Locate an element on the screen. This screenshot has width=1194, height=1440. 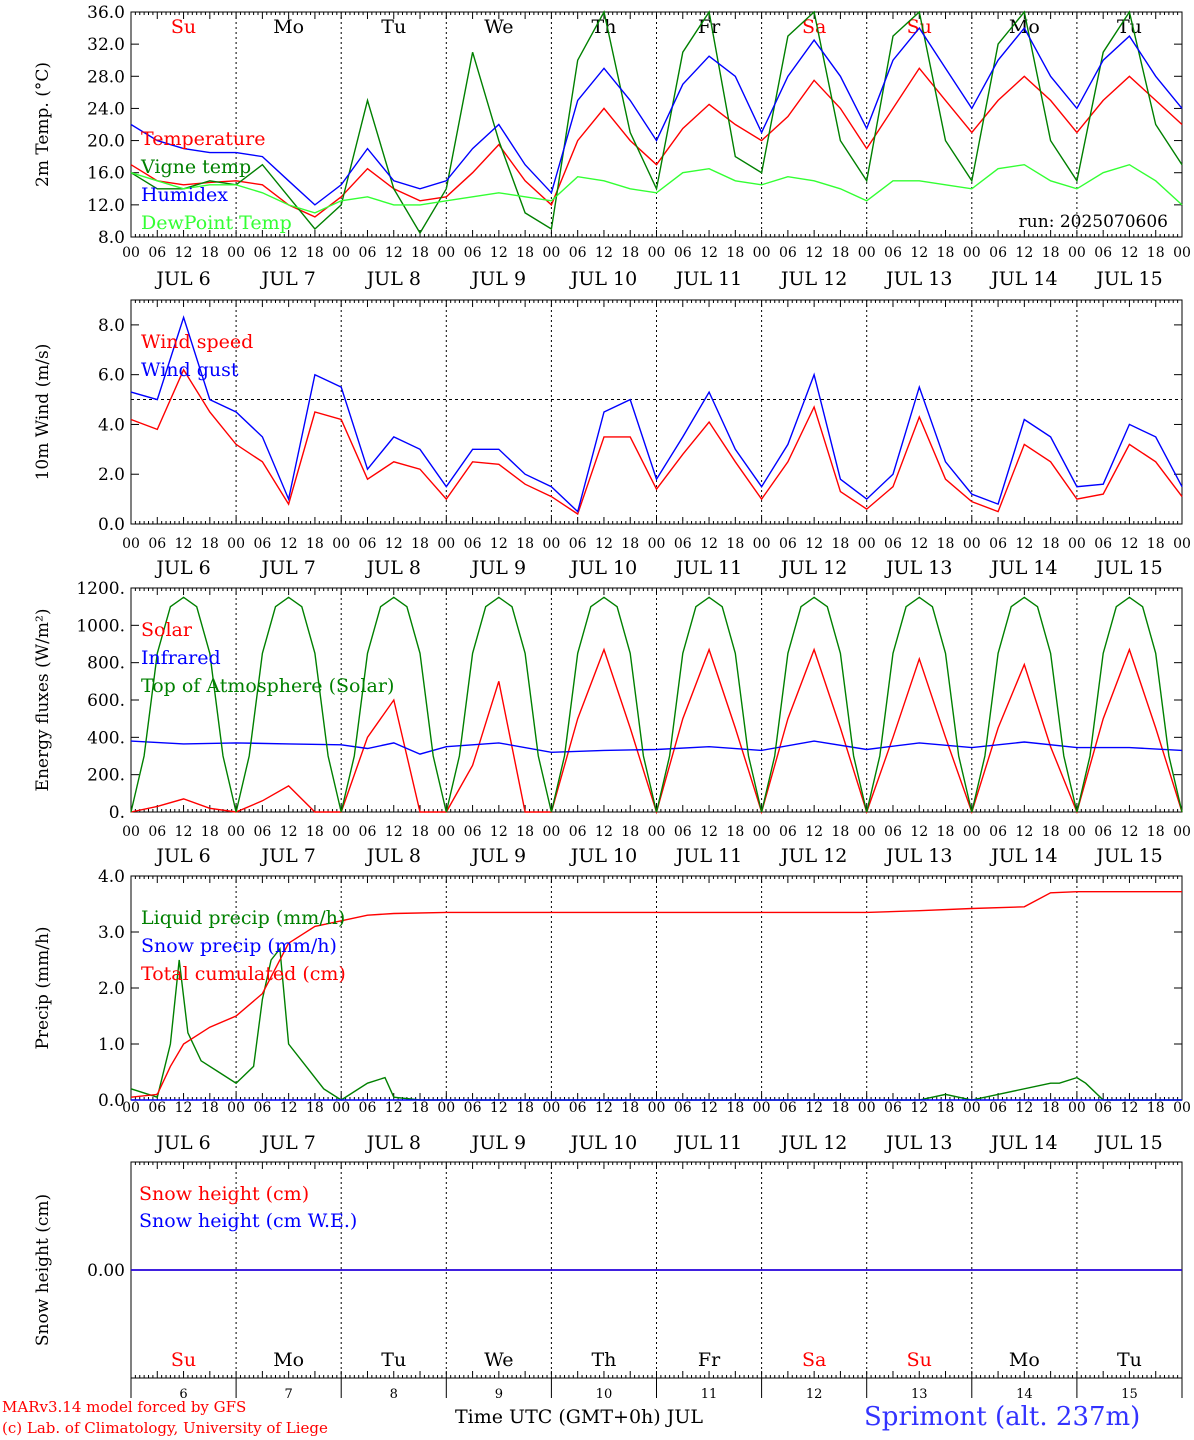
day-number: 11 is located at coordinates (709, 1394).